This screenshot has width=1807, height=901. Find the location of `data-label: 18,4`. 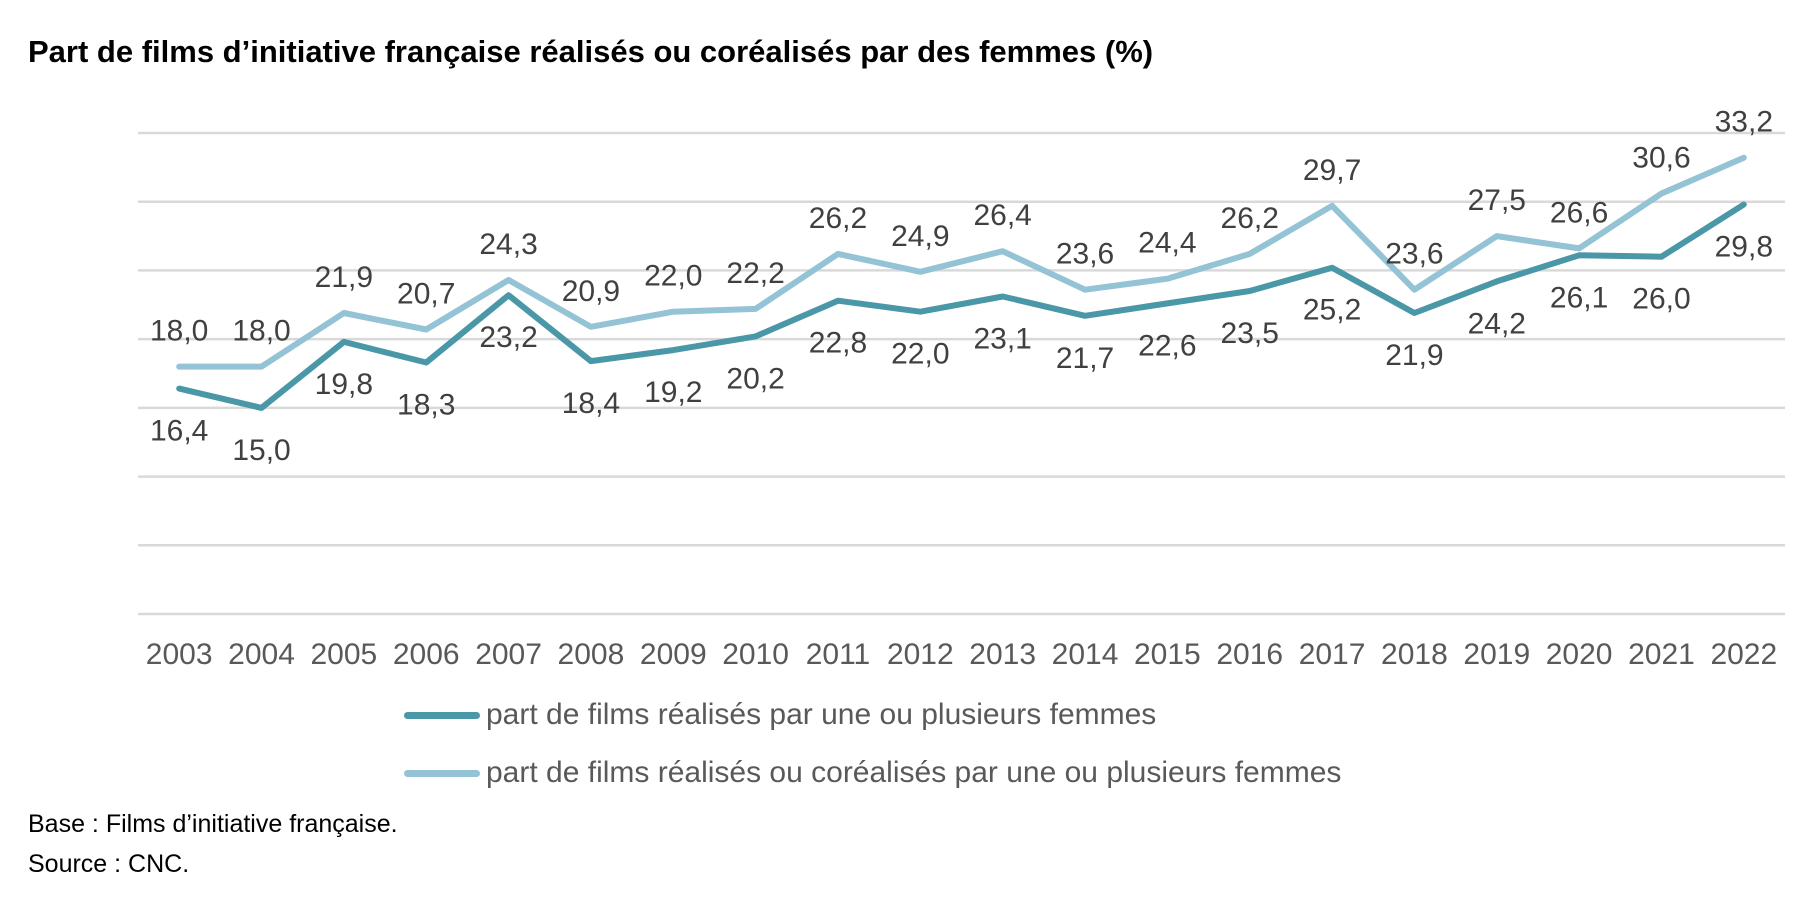

data-label: 18,4 is located at coordinates (591, 403).